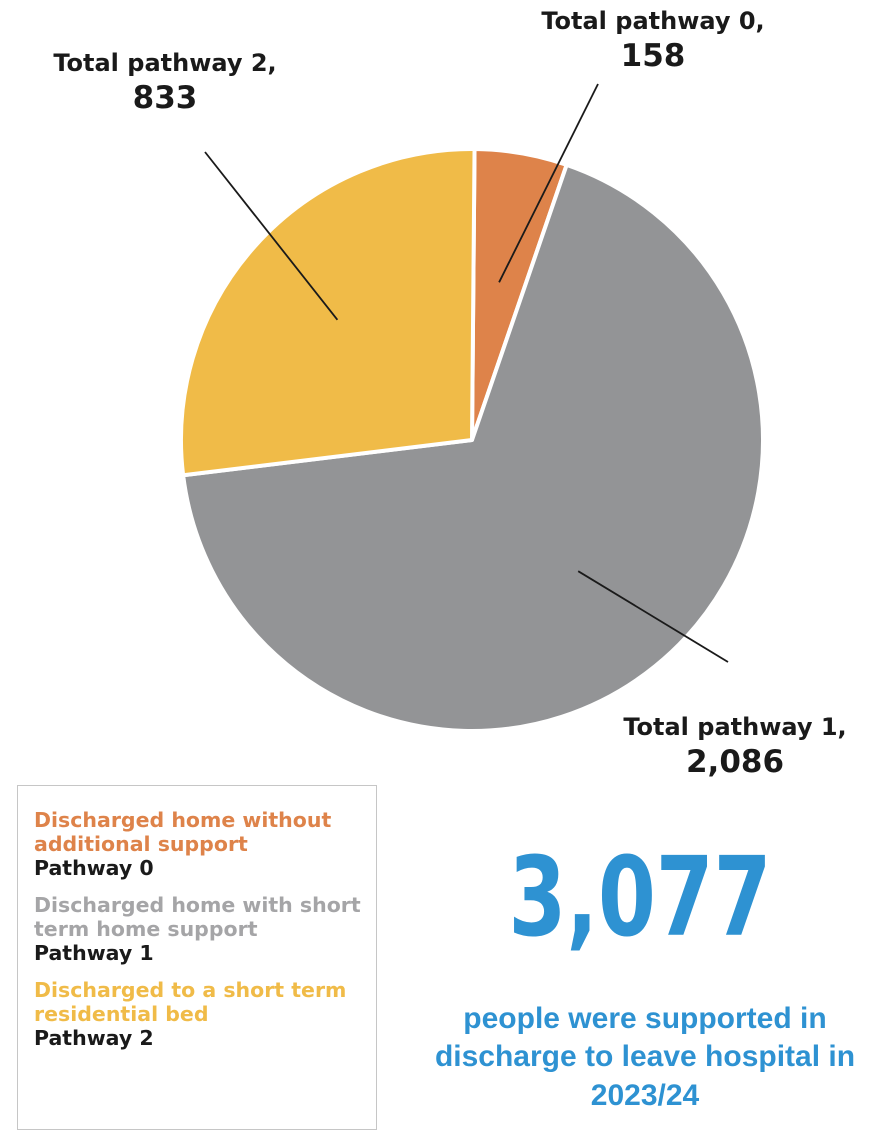 Image resolution: width=883 pixels, height=1130 pixels. I want to click on leader-line-p0, so click(548, 183).